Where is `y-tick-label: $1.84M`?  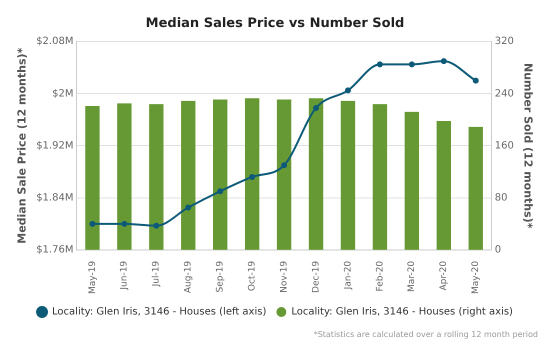 y-tick-label: $1.84M is located at coordinates (55, 198).